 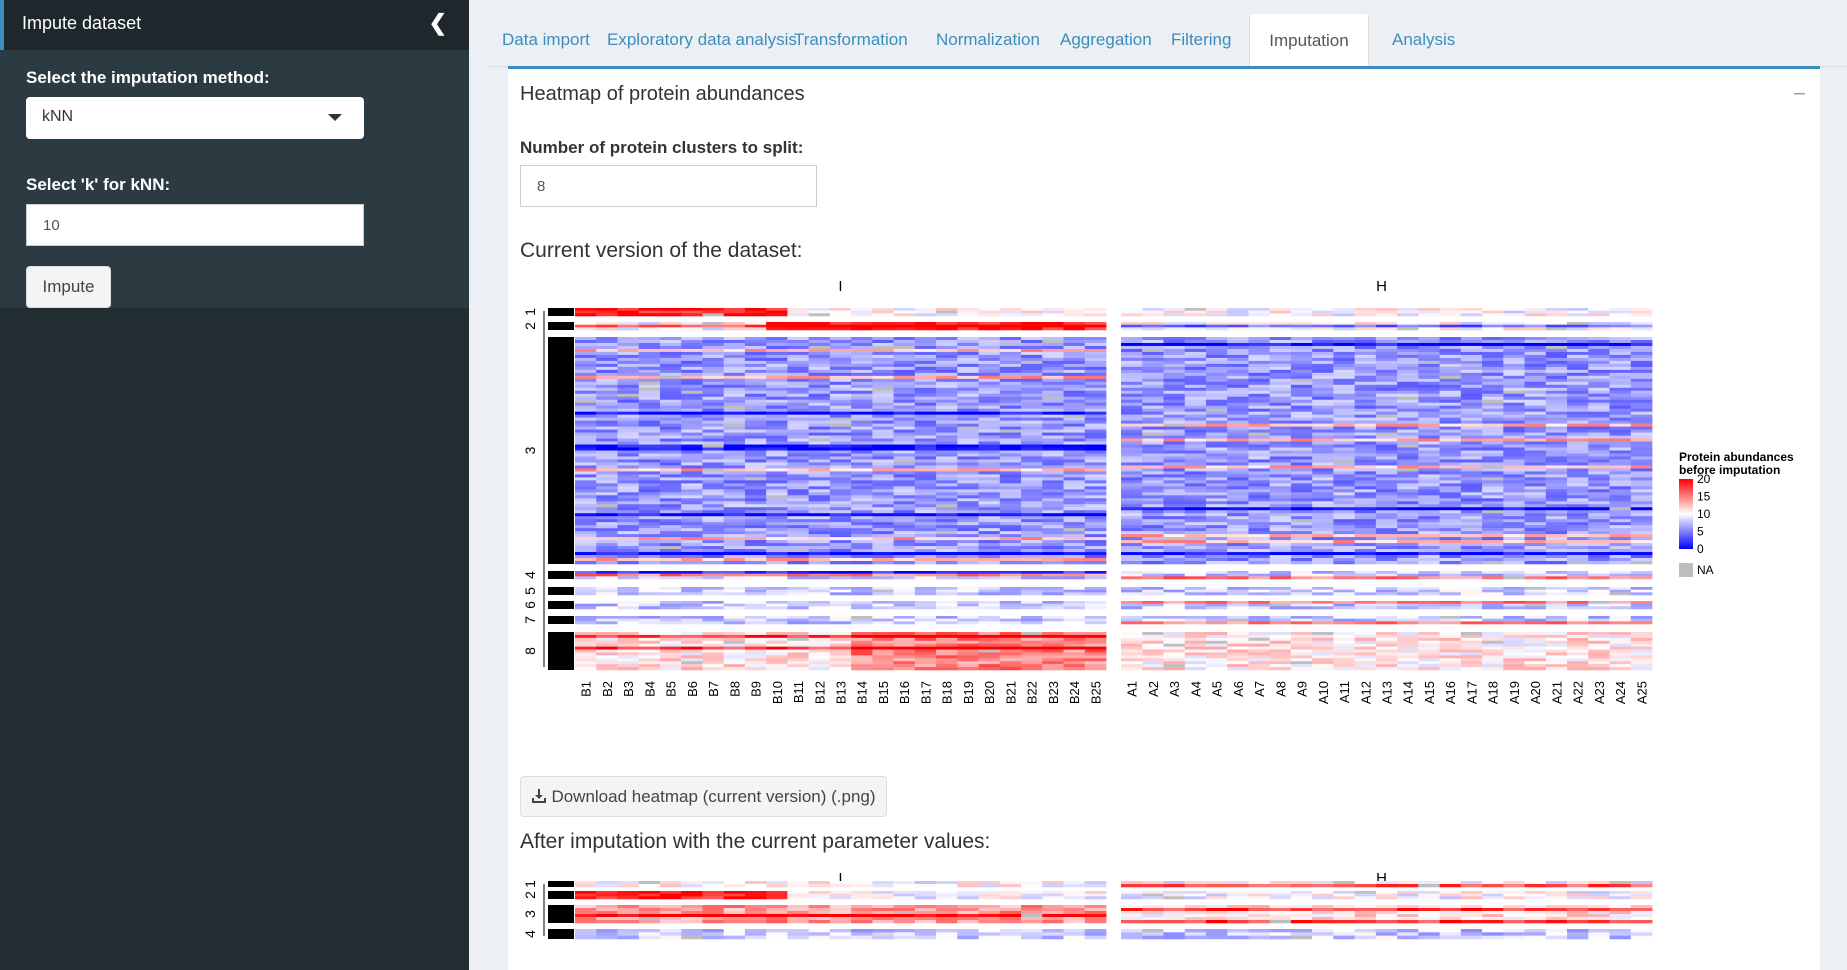 I want to click on tab-transformation: Transformation, so click(x=851, y=39).